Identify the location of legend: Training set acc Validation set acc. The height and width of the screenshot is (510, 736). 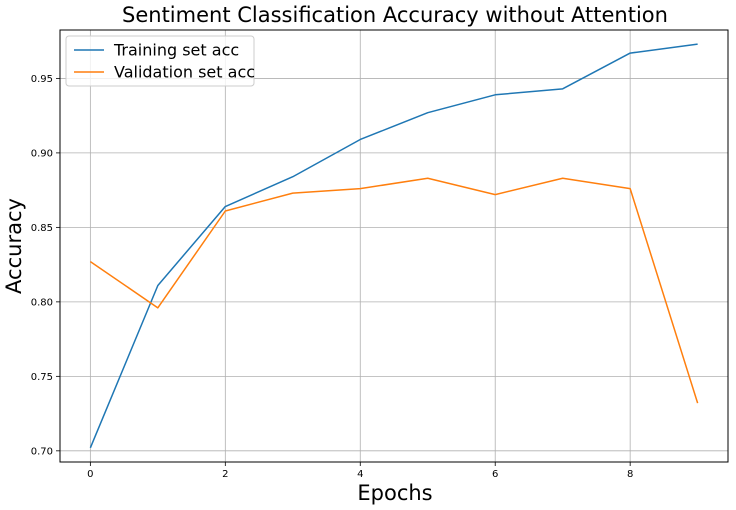
(160, 61).